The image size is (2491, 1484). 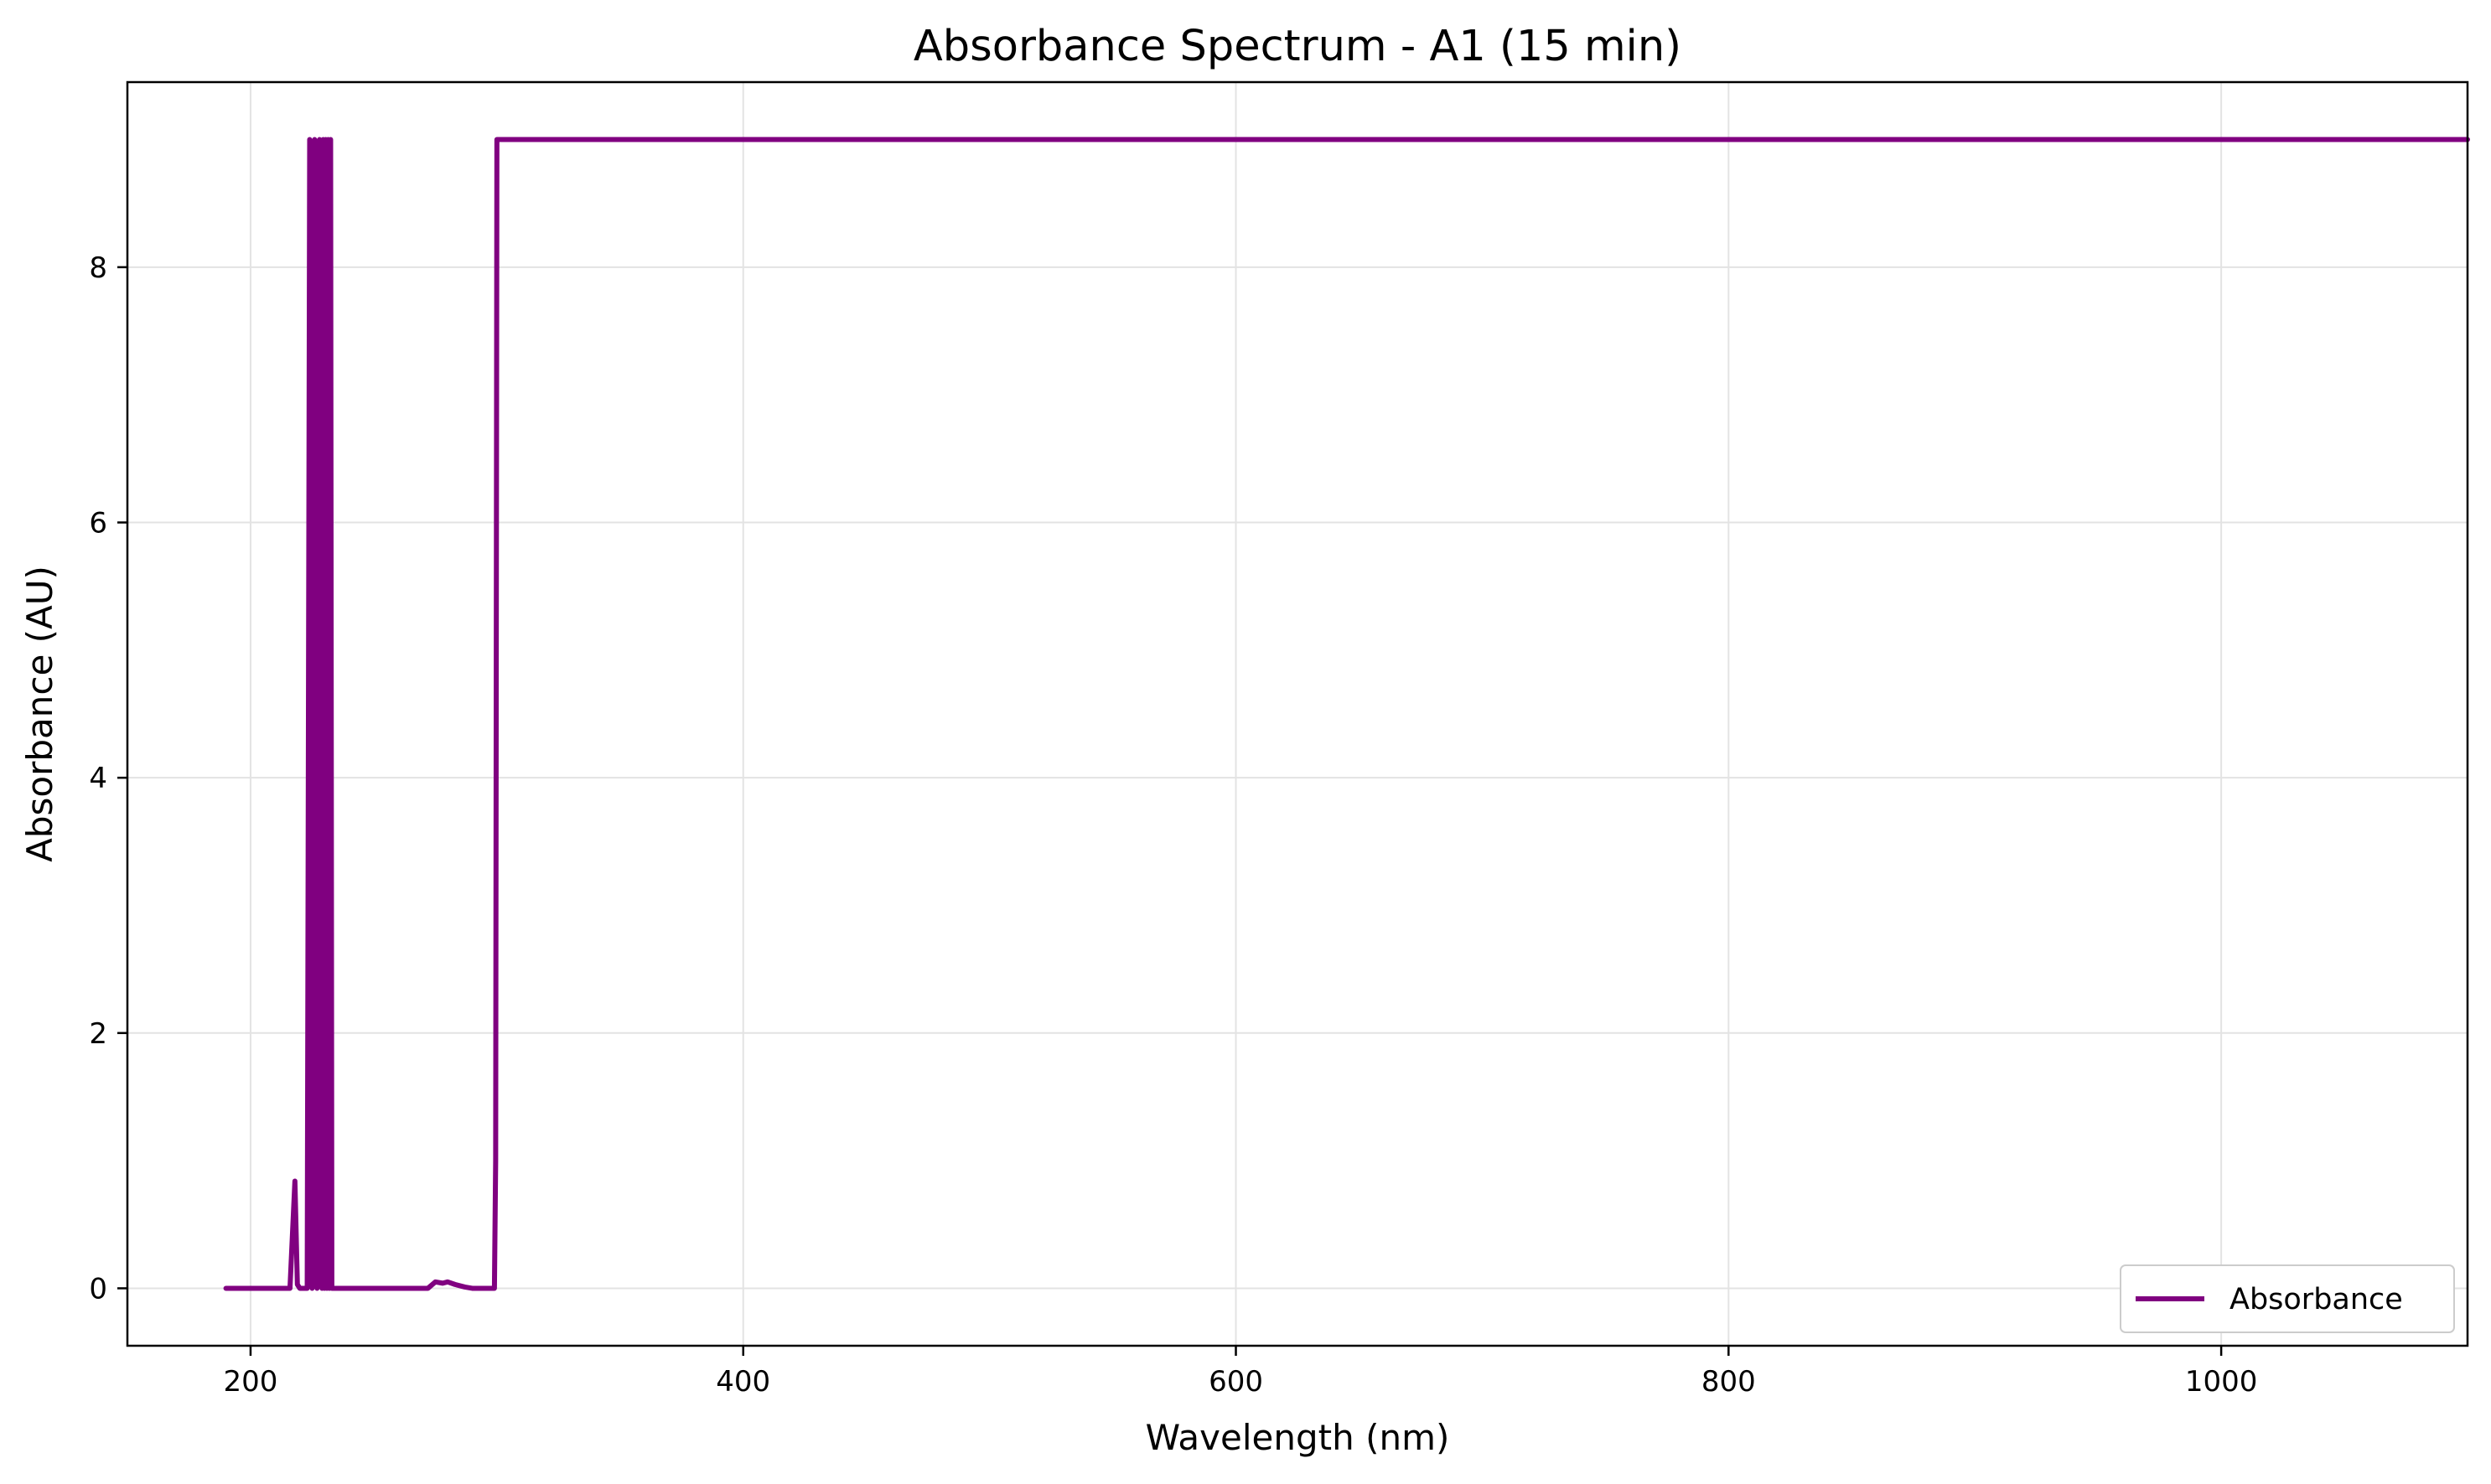 I want to click on x-tick-label: 400, so click(x=743, y=1382).